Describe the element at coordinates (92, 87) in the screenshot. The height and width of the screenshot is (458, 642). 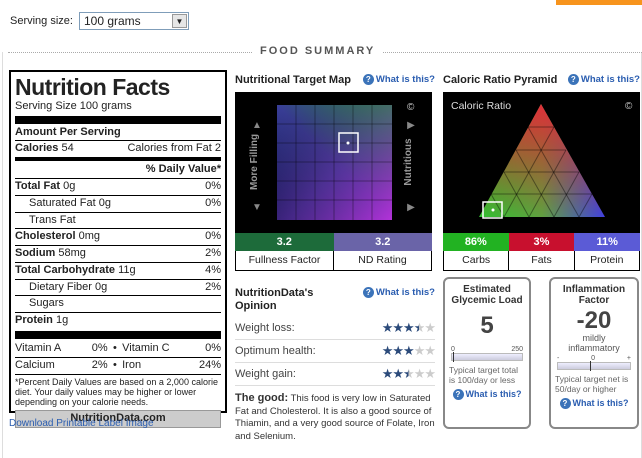
I see `nutrition-facts-title: Nutrition Facts` at that location.